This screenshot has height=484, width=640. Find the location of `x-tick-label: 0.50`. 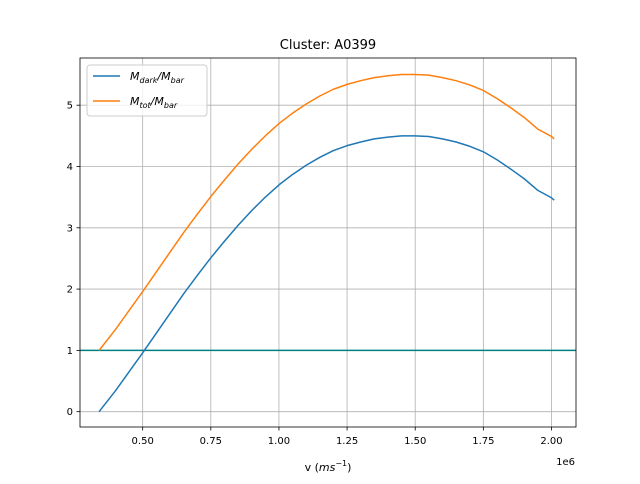

x-tick-label: 0.50 is located at coordinates (143, 441).